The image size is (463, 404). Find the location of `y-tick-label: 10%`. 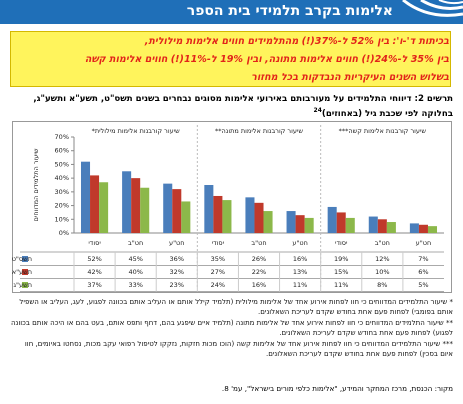

y-tick-label: 10% is located at coordinates (62, 219).